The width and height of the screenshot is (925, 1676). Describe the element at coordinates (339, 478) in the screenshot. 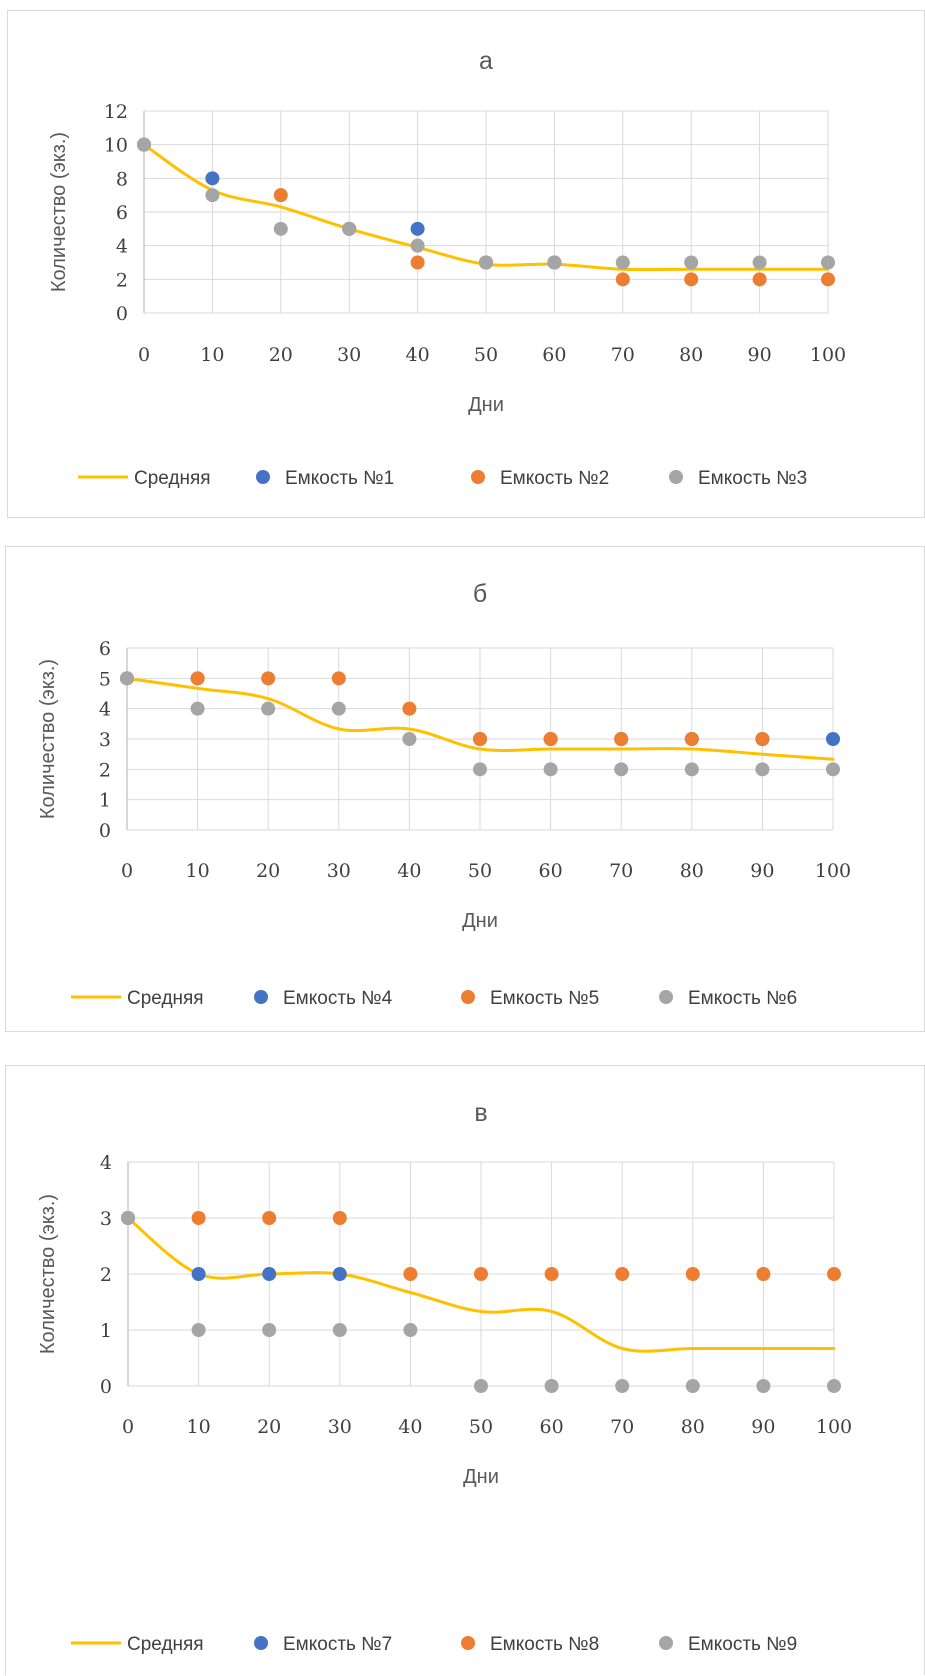

I see `legend-label: Емкость №1` at that location.